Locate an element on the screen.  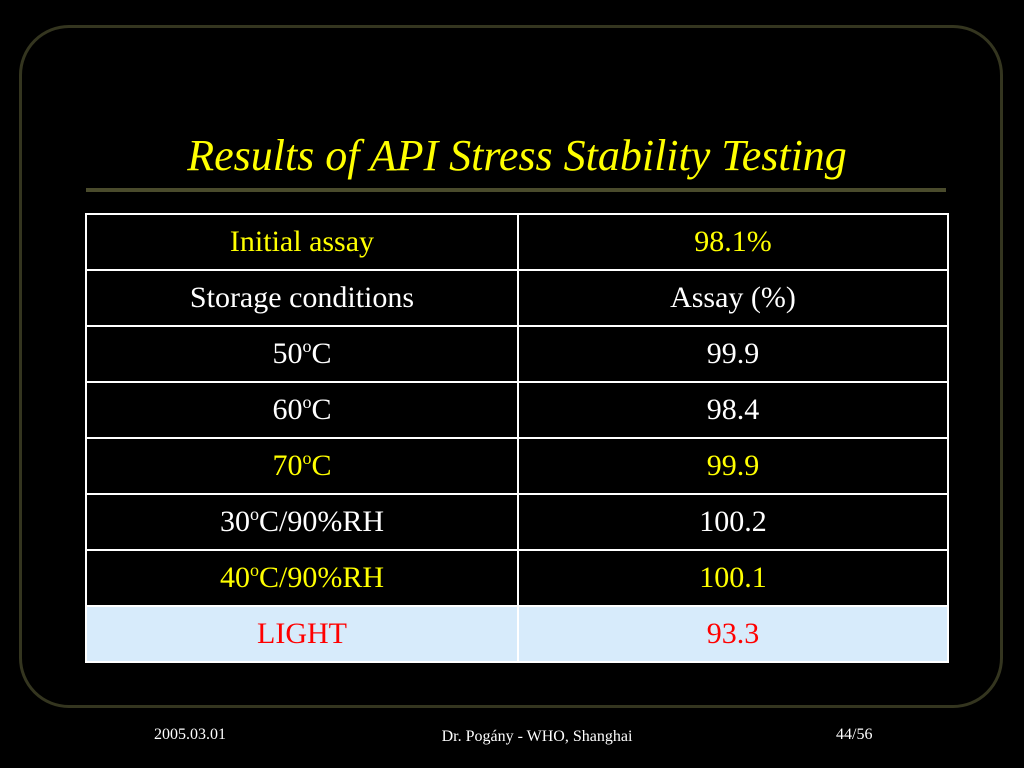
table-row-40c-90rh: 40oC/90%RH 100.1 is located at coordinates (517, 578).